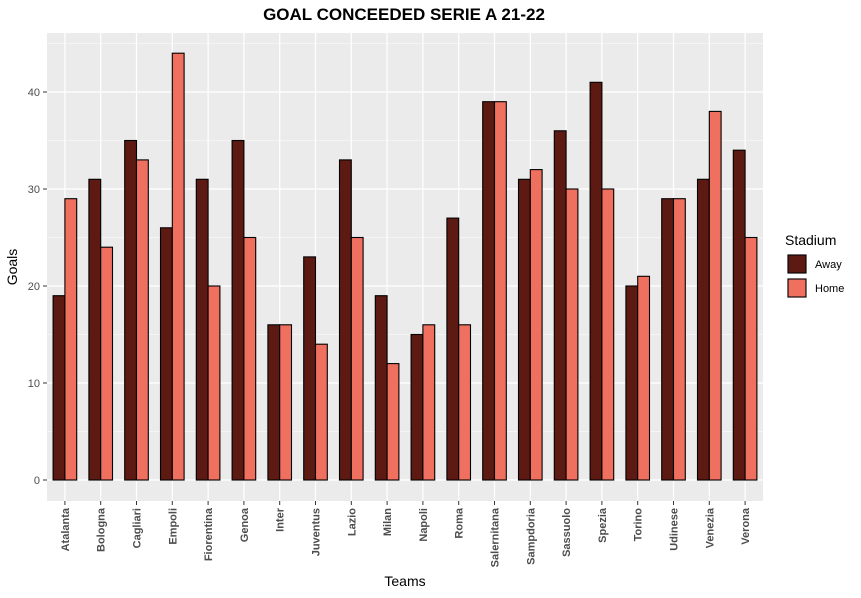 This screenshot has width=861, height=598. Describe the element at coordinates (286, 402) in the screenshot. I see `bar-home-inter` at that location.